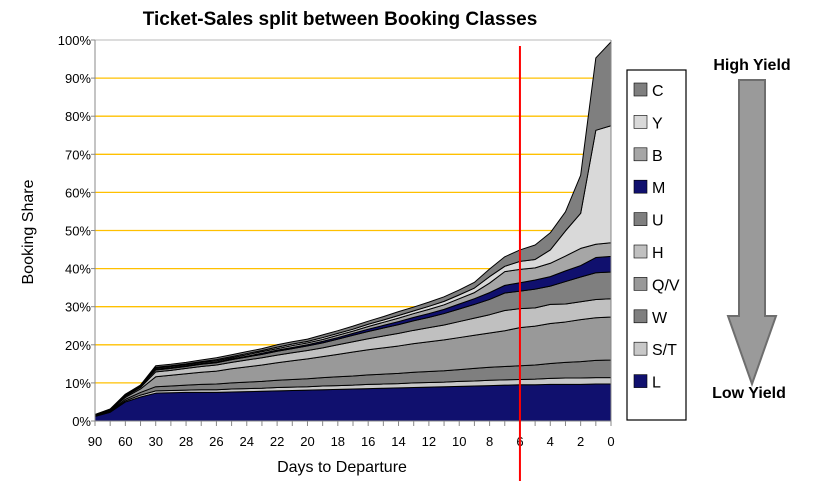 The width and height of the screenshot is (814, 481). I want to click on x-tick-label: 90, so click(95, 441).